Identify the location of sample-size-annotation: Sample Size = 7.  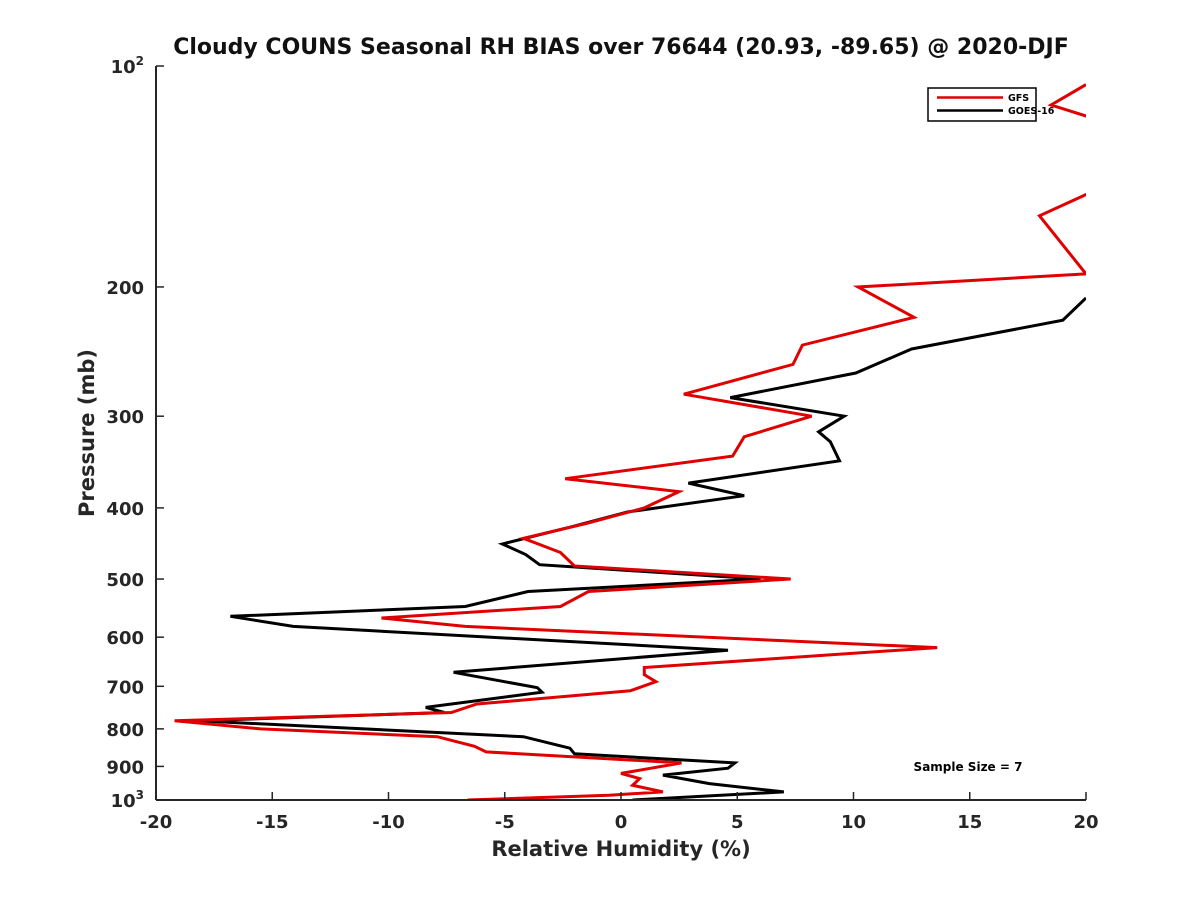
(968, 767).